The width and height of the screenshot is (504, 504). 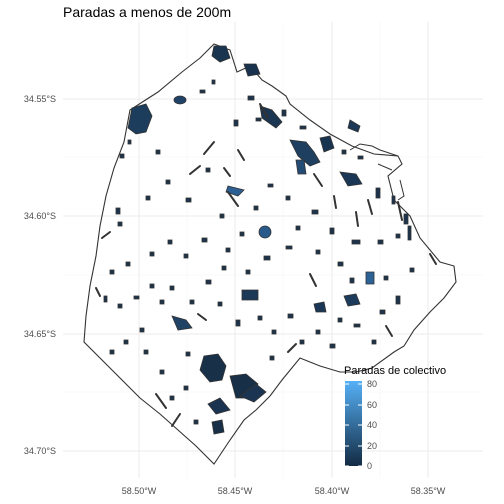 What do you see at coordinates (140, 119) in the screenshot?
I see `zone-parque-norte` at bounding box center [140, 119].